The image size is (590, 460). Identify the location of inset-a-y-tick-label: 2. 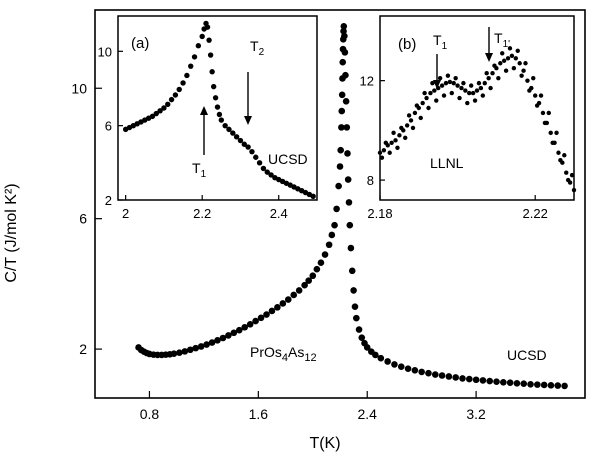
(108, 200).